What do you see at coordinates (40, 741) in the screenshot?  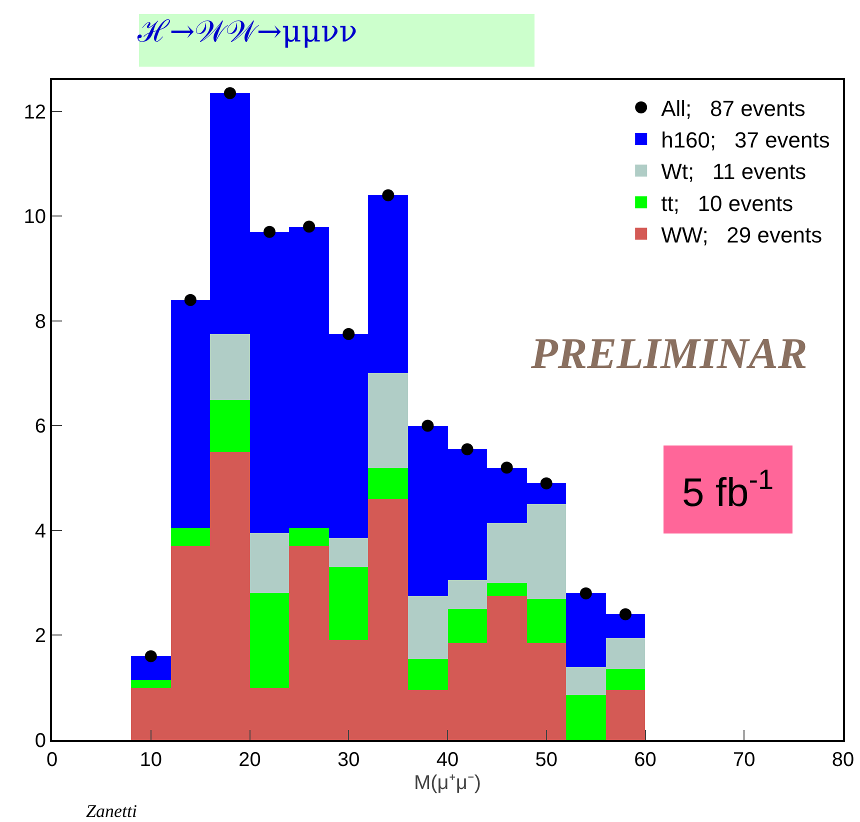 I see `y-tick-label: 0` at bounding box center [40, 741].